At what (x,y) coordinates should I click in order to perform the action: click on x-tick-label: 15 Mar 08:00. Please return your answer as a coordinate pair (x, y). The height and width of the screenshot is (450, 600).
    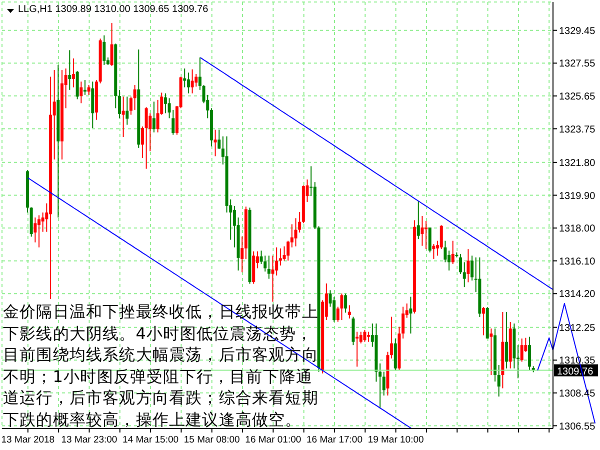
    Looking at the image, I should click on (212, 440).